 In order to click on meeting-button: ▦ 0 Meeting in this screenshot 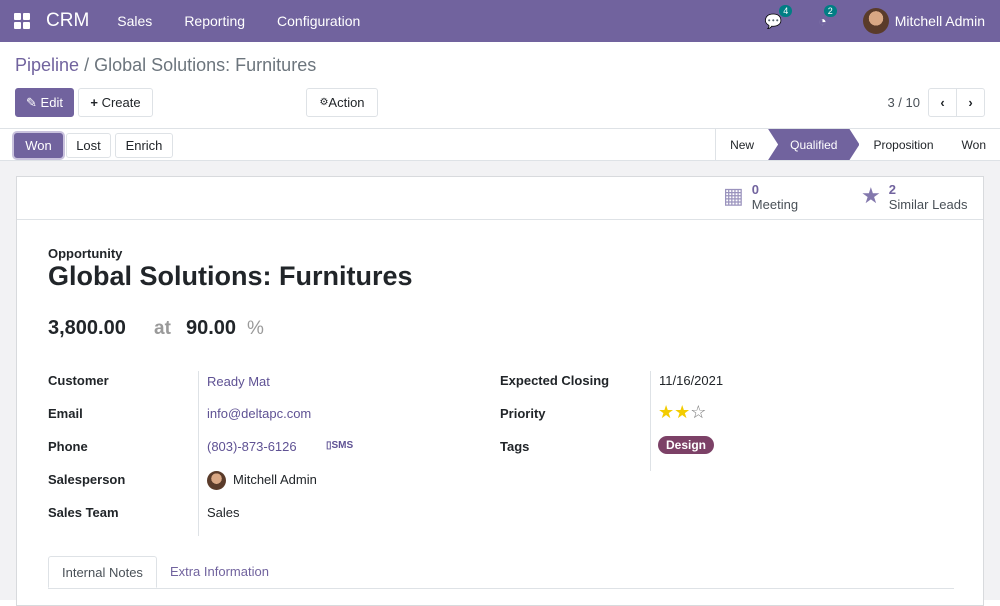, I will do `click(760, 198)`.